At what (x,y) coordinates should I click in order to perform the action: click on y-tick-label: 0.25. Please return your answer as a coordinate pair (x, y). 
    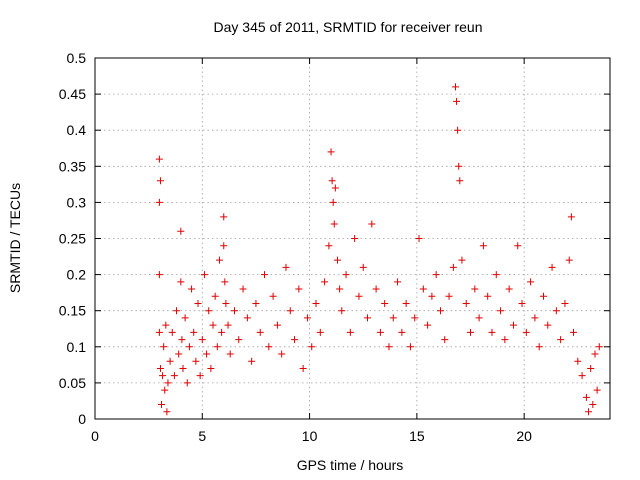
    Looking at the image, I should click on (72, 239).